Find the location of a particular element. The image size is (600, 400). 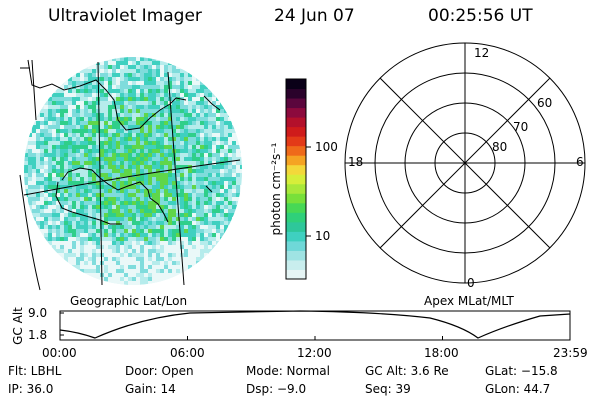

mlt-label-18: 18 is located at coordinates (356, 162).